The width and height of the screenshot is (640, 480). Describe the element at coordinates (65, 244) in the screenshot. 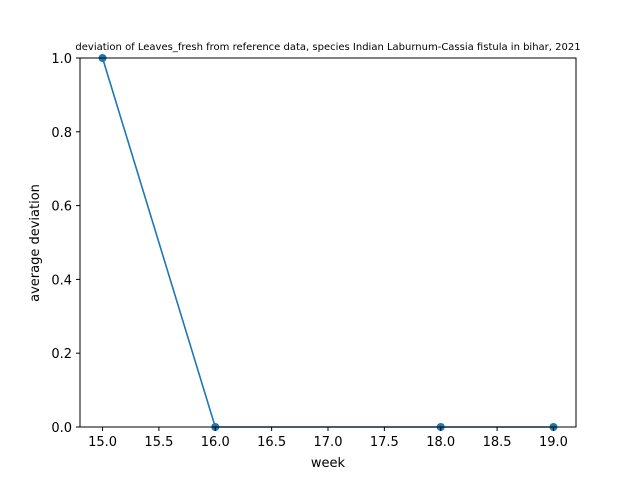

I see `y-axis: 0.0 0.2 0.4 0.6 0.8 1.0` at that location.